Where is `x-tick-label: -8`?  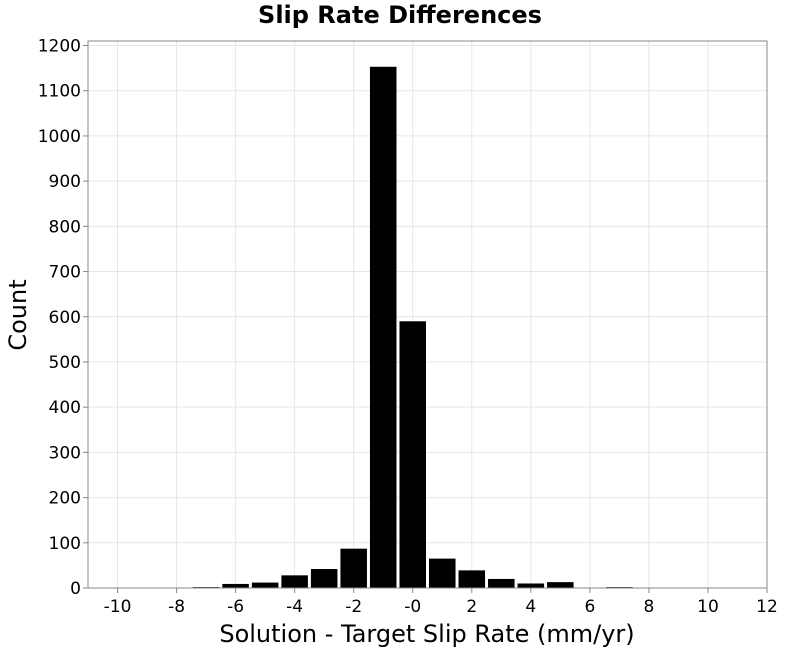 x-tick-label: -8 is located at coordinates (176, 607).